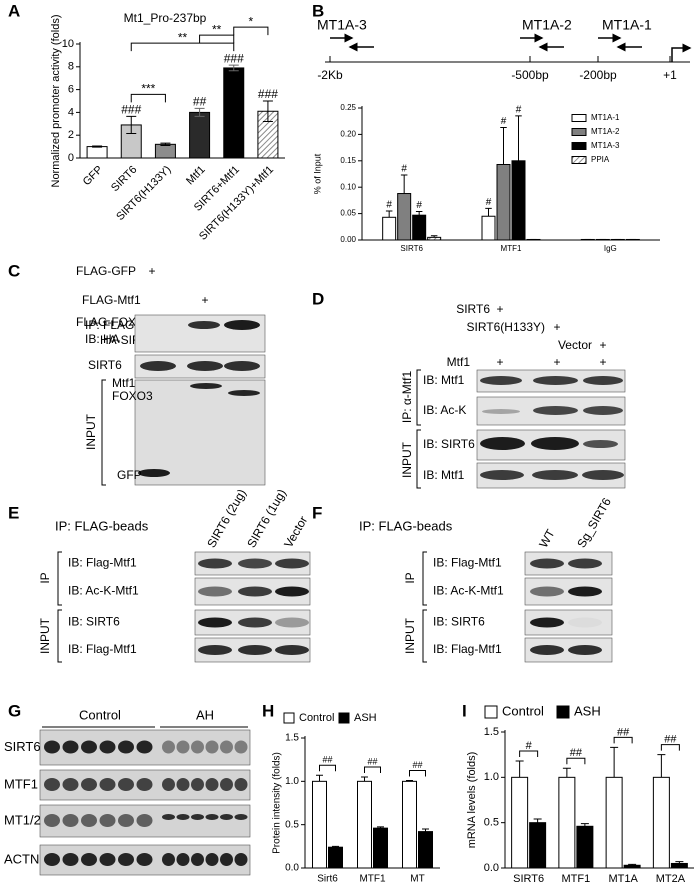  Describe the element at coordinates (129, 475) in the screenshot. I see `blot-label: GFP` at that location.